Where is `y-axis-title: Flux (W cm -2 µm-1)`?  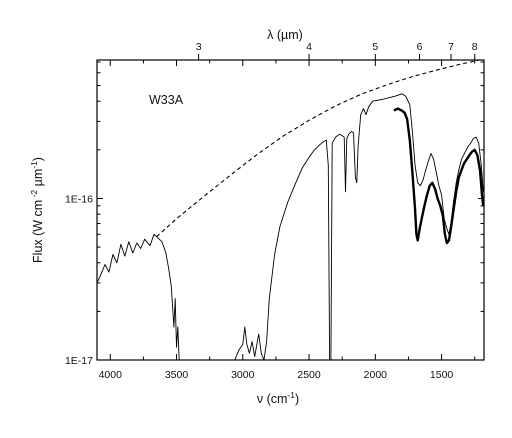
y-axis-title: Flux (W cm -2 µm-1) is located at coordinates (37, 210).